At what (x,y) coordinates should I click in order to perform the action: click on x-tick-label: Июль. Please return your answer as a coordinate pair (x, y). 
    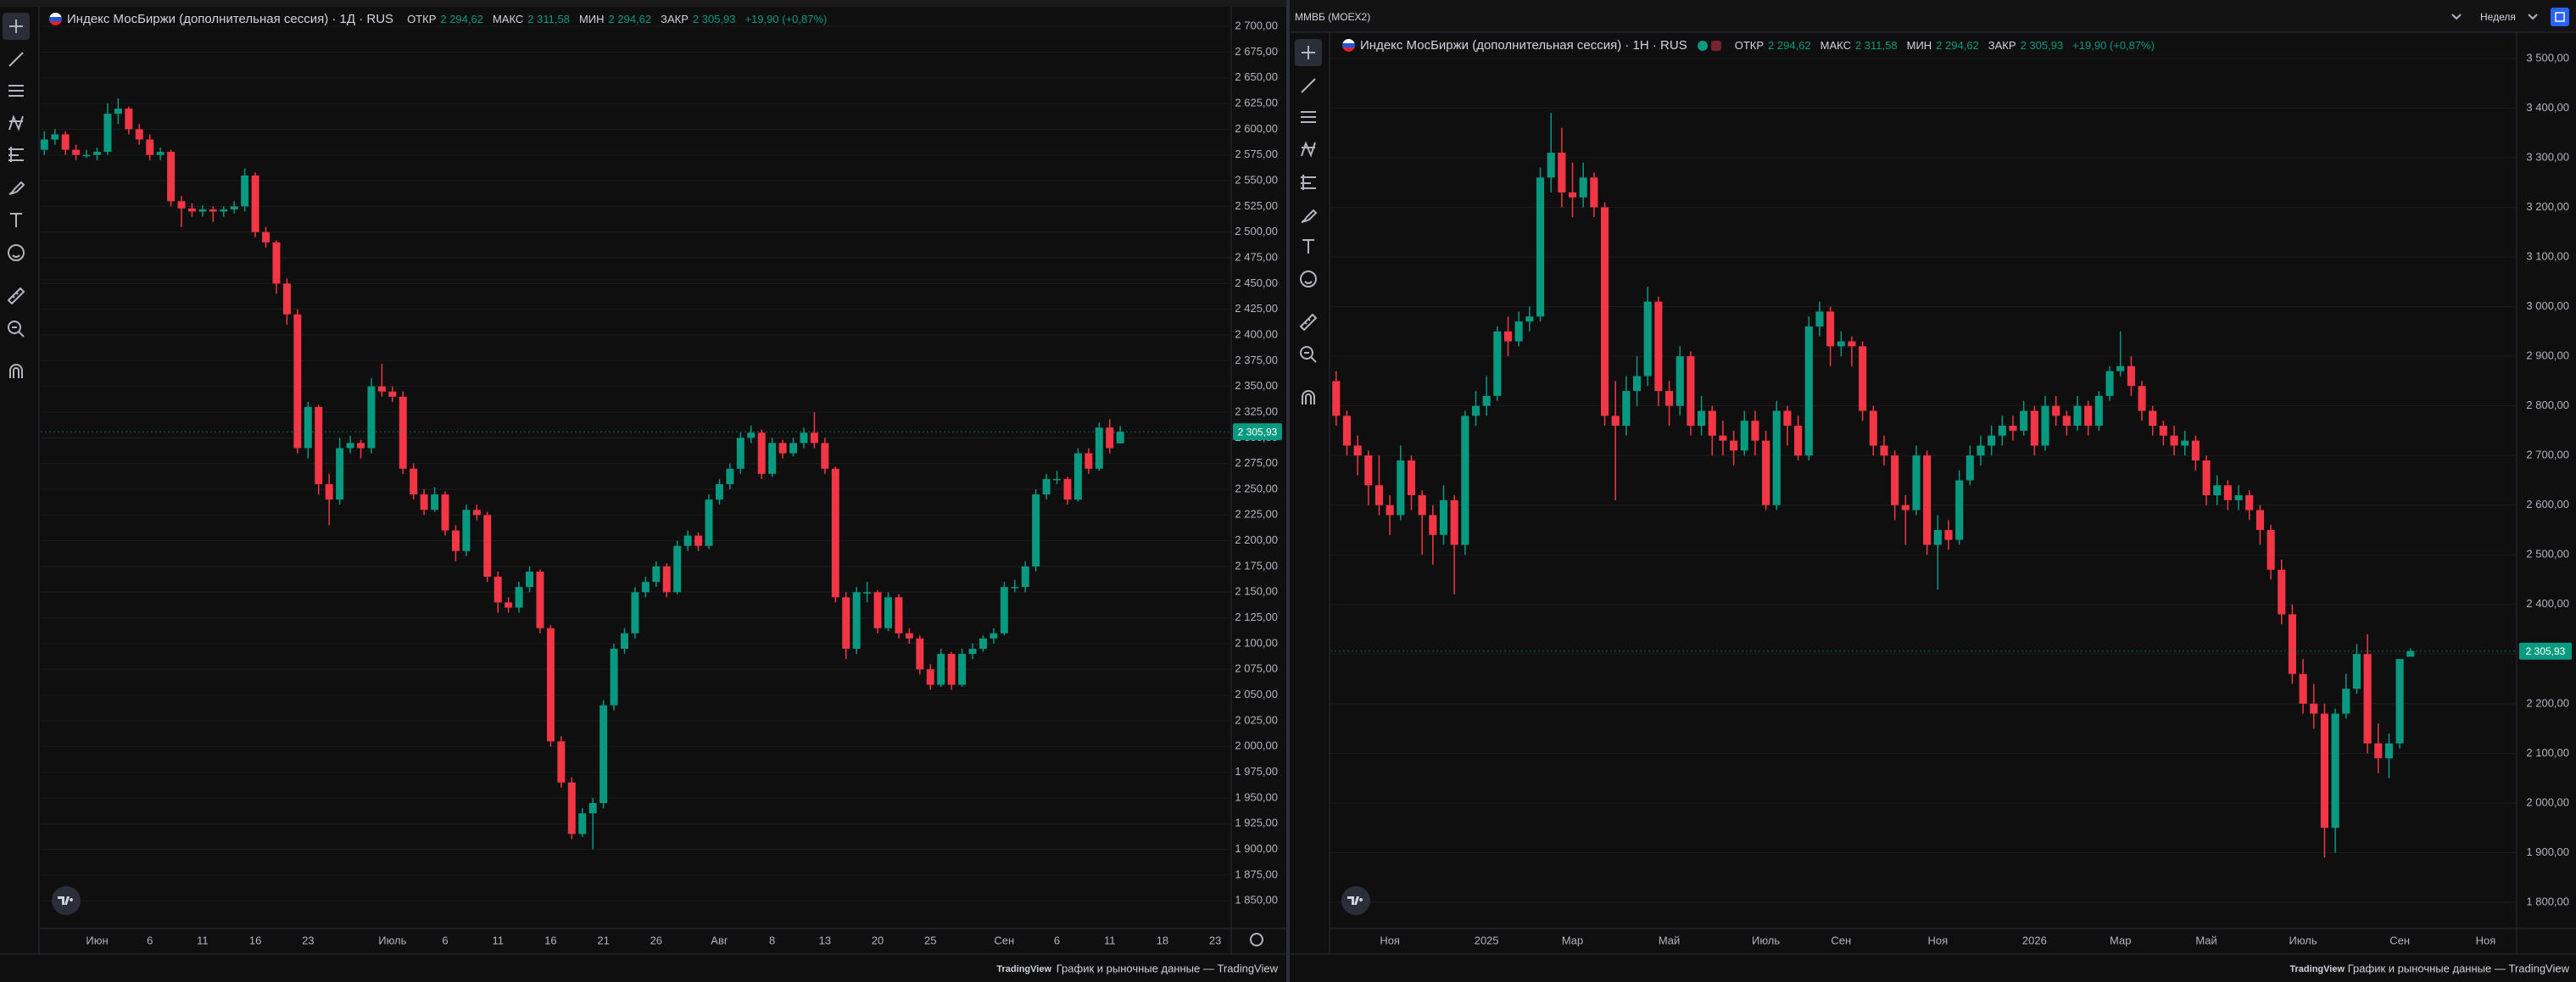
    Looking at the image, I should click on (1766, 940).